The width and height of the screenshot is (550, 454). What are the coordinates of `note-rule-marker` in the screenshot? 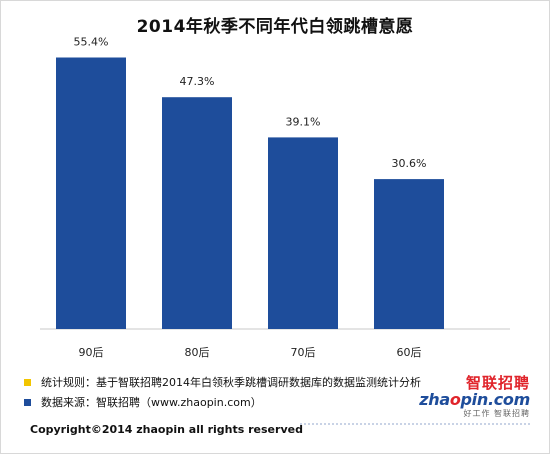 It's located at (27, 382).